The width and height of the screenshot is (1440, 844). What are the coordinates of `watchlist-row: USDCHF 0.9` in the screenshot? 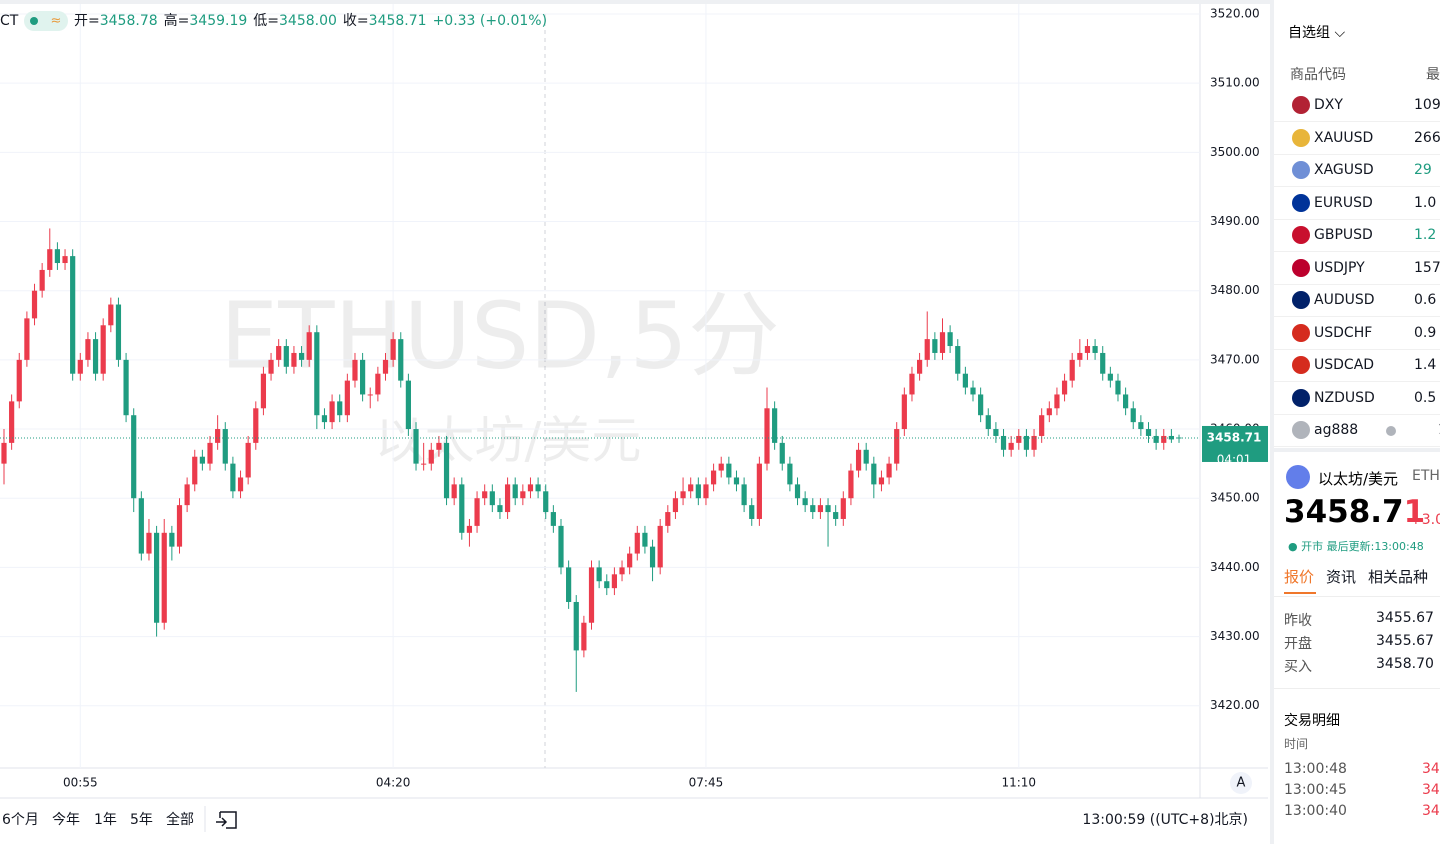 It's located at (1357, 333).